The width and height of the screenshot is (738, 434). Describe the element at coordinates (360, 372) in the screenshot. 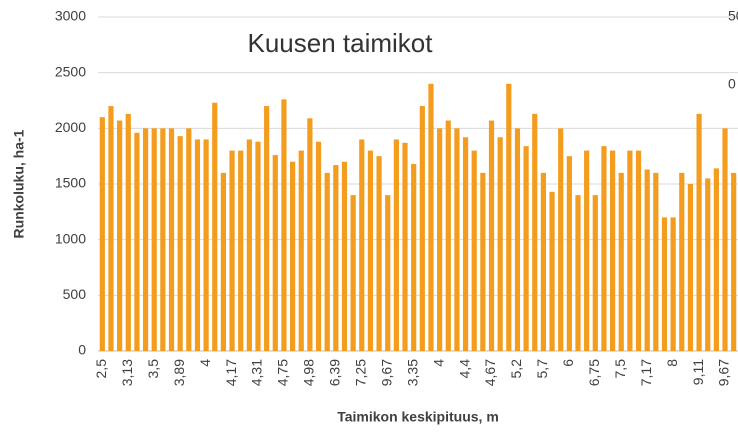

I see `x-tick-label: 7,25` at that location.